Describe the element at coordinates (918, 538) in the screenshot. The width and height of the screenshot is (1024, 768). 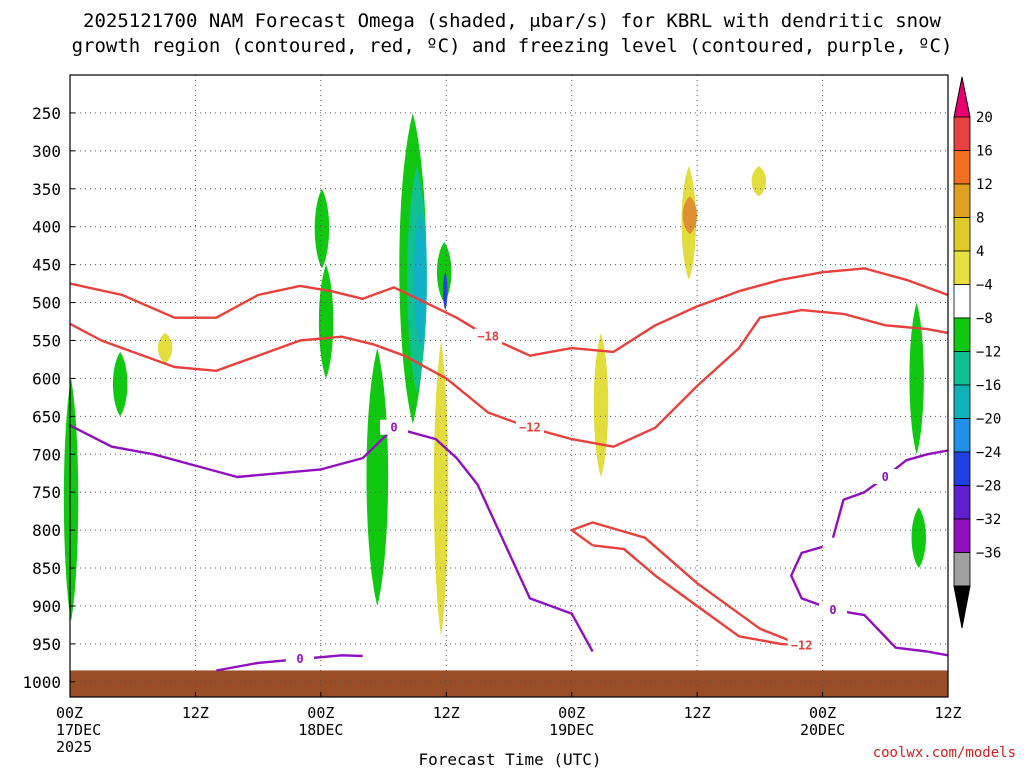
I see `omega-cell-green-late-low` at that location.